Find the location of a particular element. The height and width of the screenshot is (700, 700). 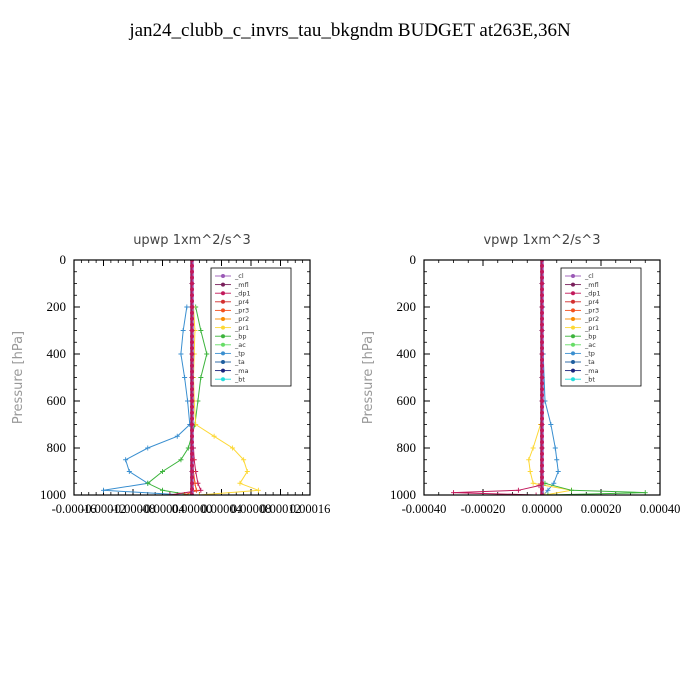

x-tick-label: -0.00020 is located at coordinates (483, 509).